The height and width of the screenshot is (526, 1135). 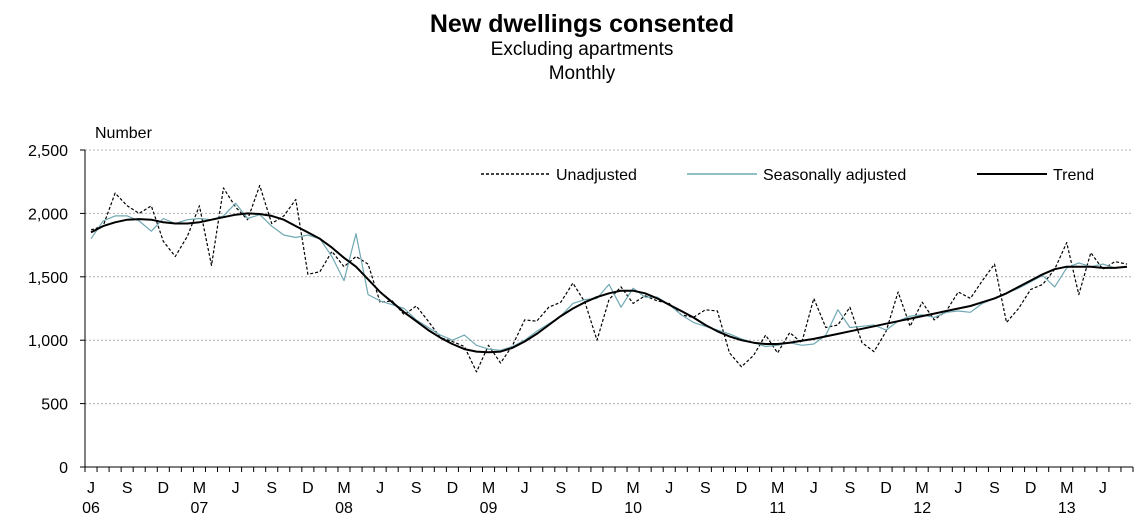 What do you see at coordinates (344, 508) in the screenshot?
I see `x-tick-label-year: 08` at bounding box center [344, 508].